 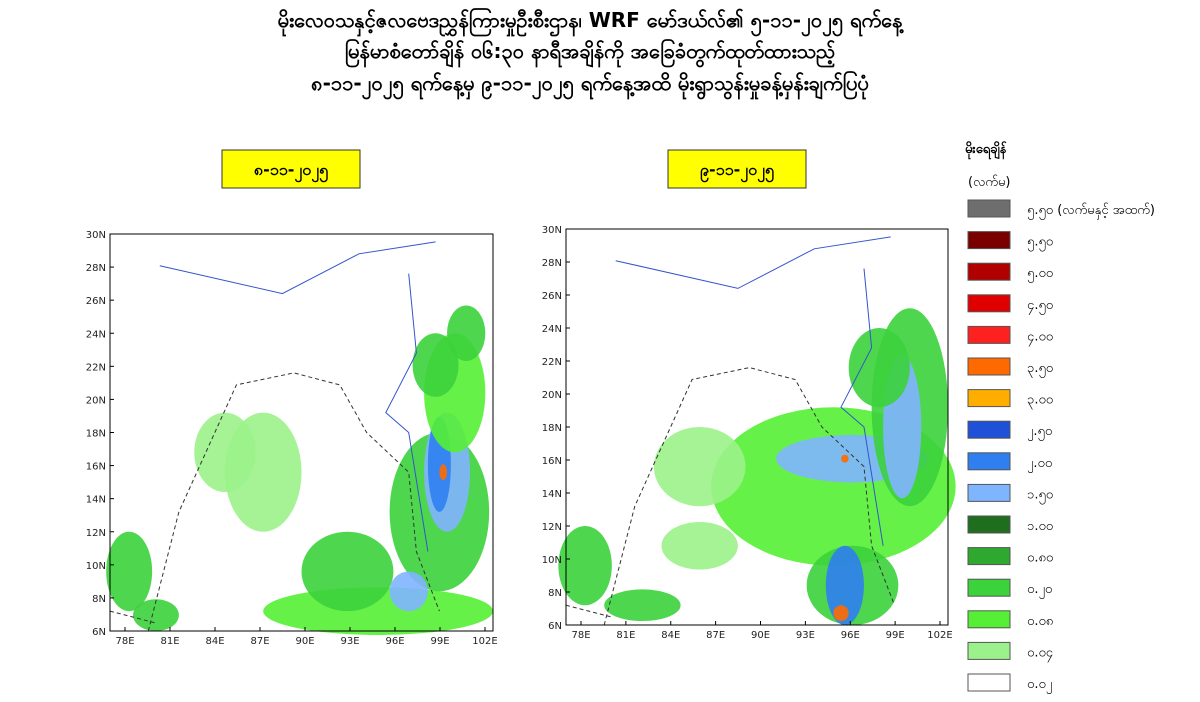 What do you see at coordinates (1040, 369) in the screenshot?
I see `legend-label: ၃.၅၀` at bounding box center [1040, 369].